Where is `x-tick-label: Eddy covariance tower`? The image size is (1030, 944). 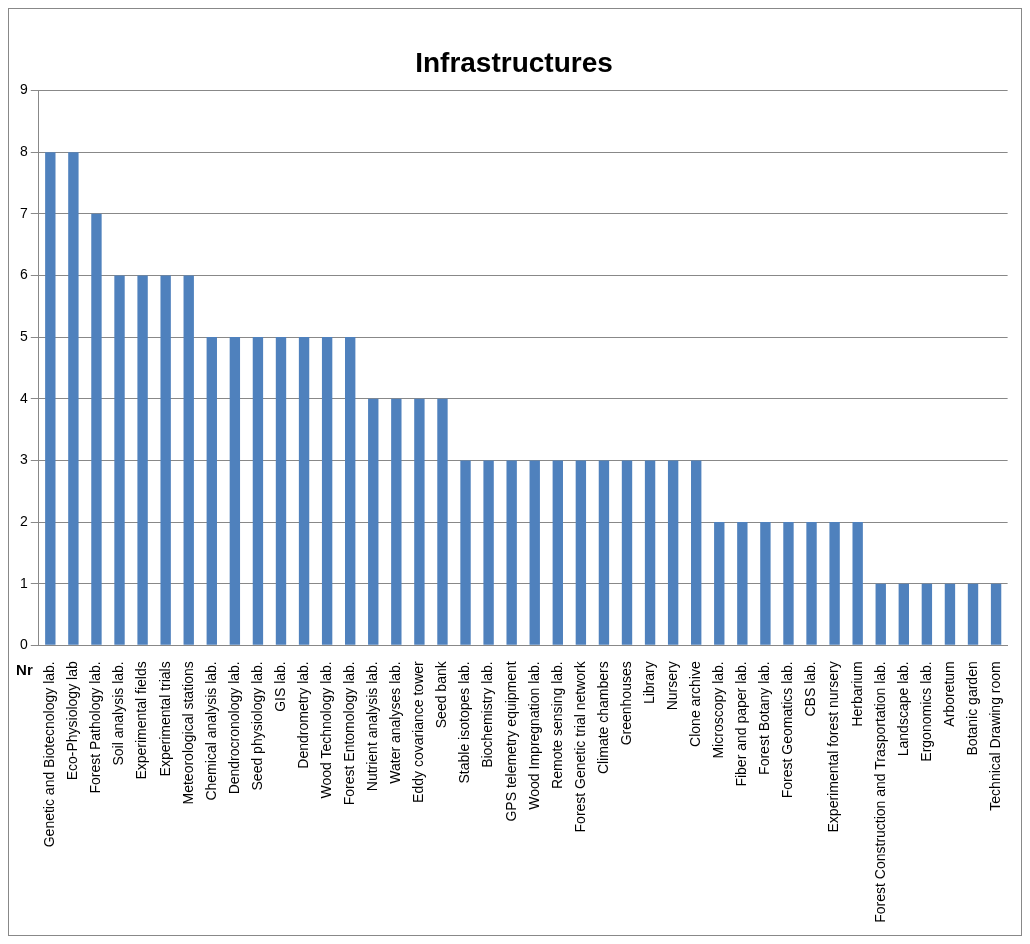 x-tick-label: Eddy covariance tower is located at coordinates (418, 731).